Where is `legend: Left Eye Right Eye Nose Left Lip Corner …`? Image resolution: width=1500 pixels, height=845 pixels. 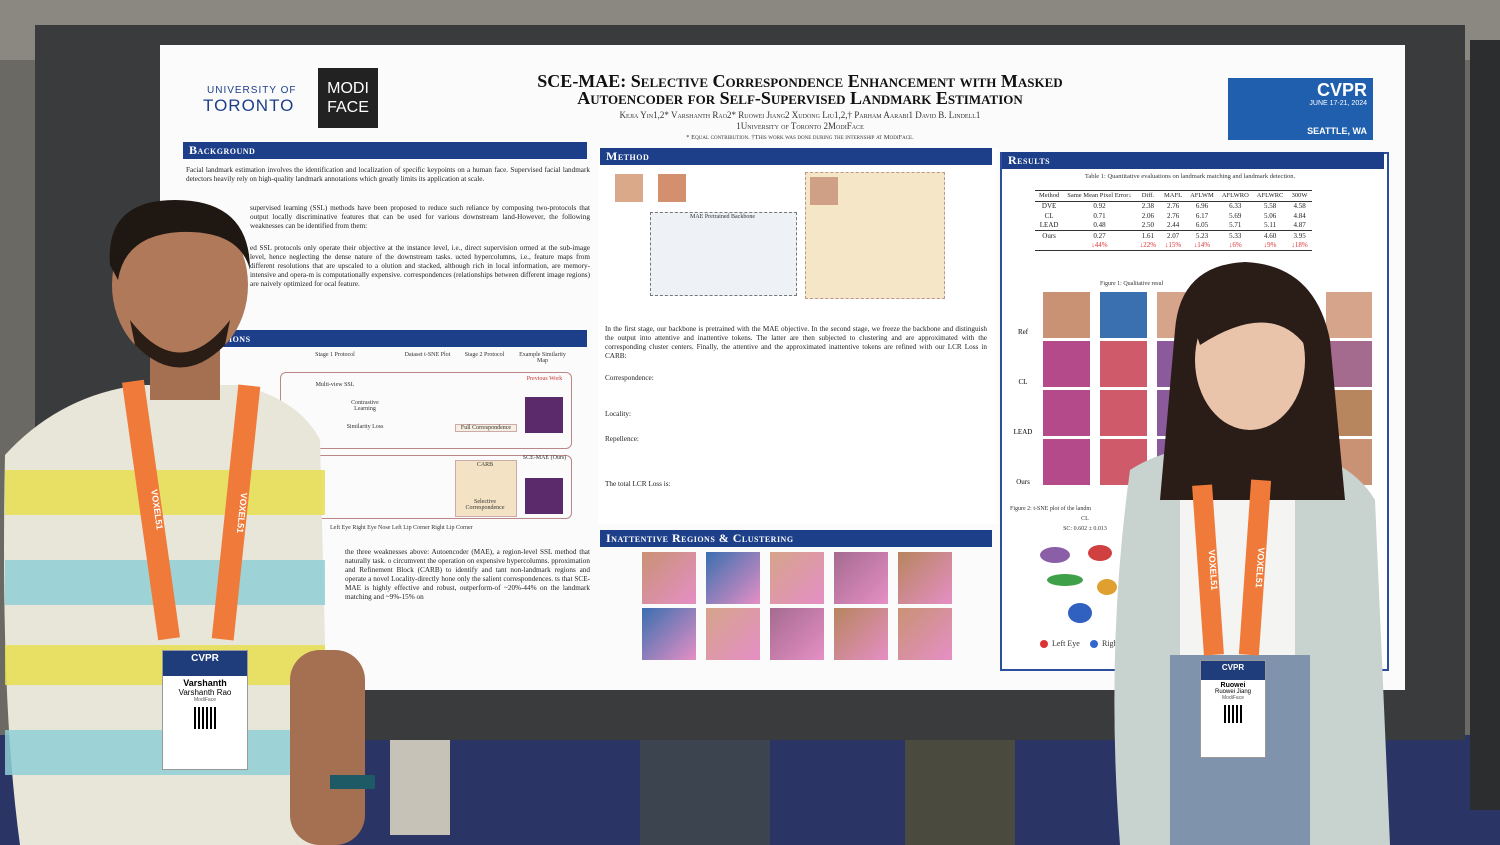
legend: Left Eye Right Eye Nose Left Lip Corner … is located at coordinates (401, 528).